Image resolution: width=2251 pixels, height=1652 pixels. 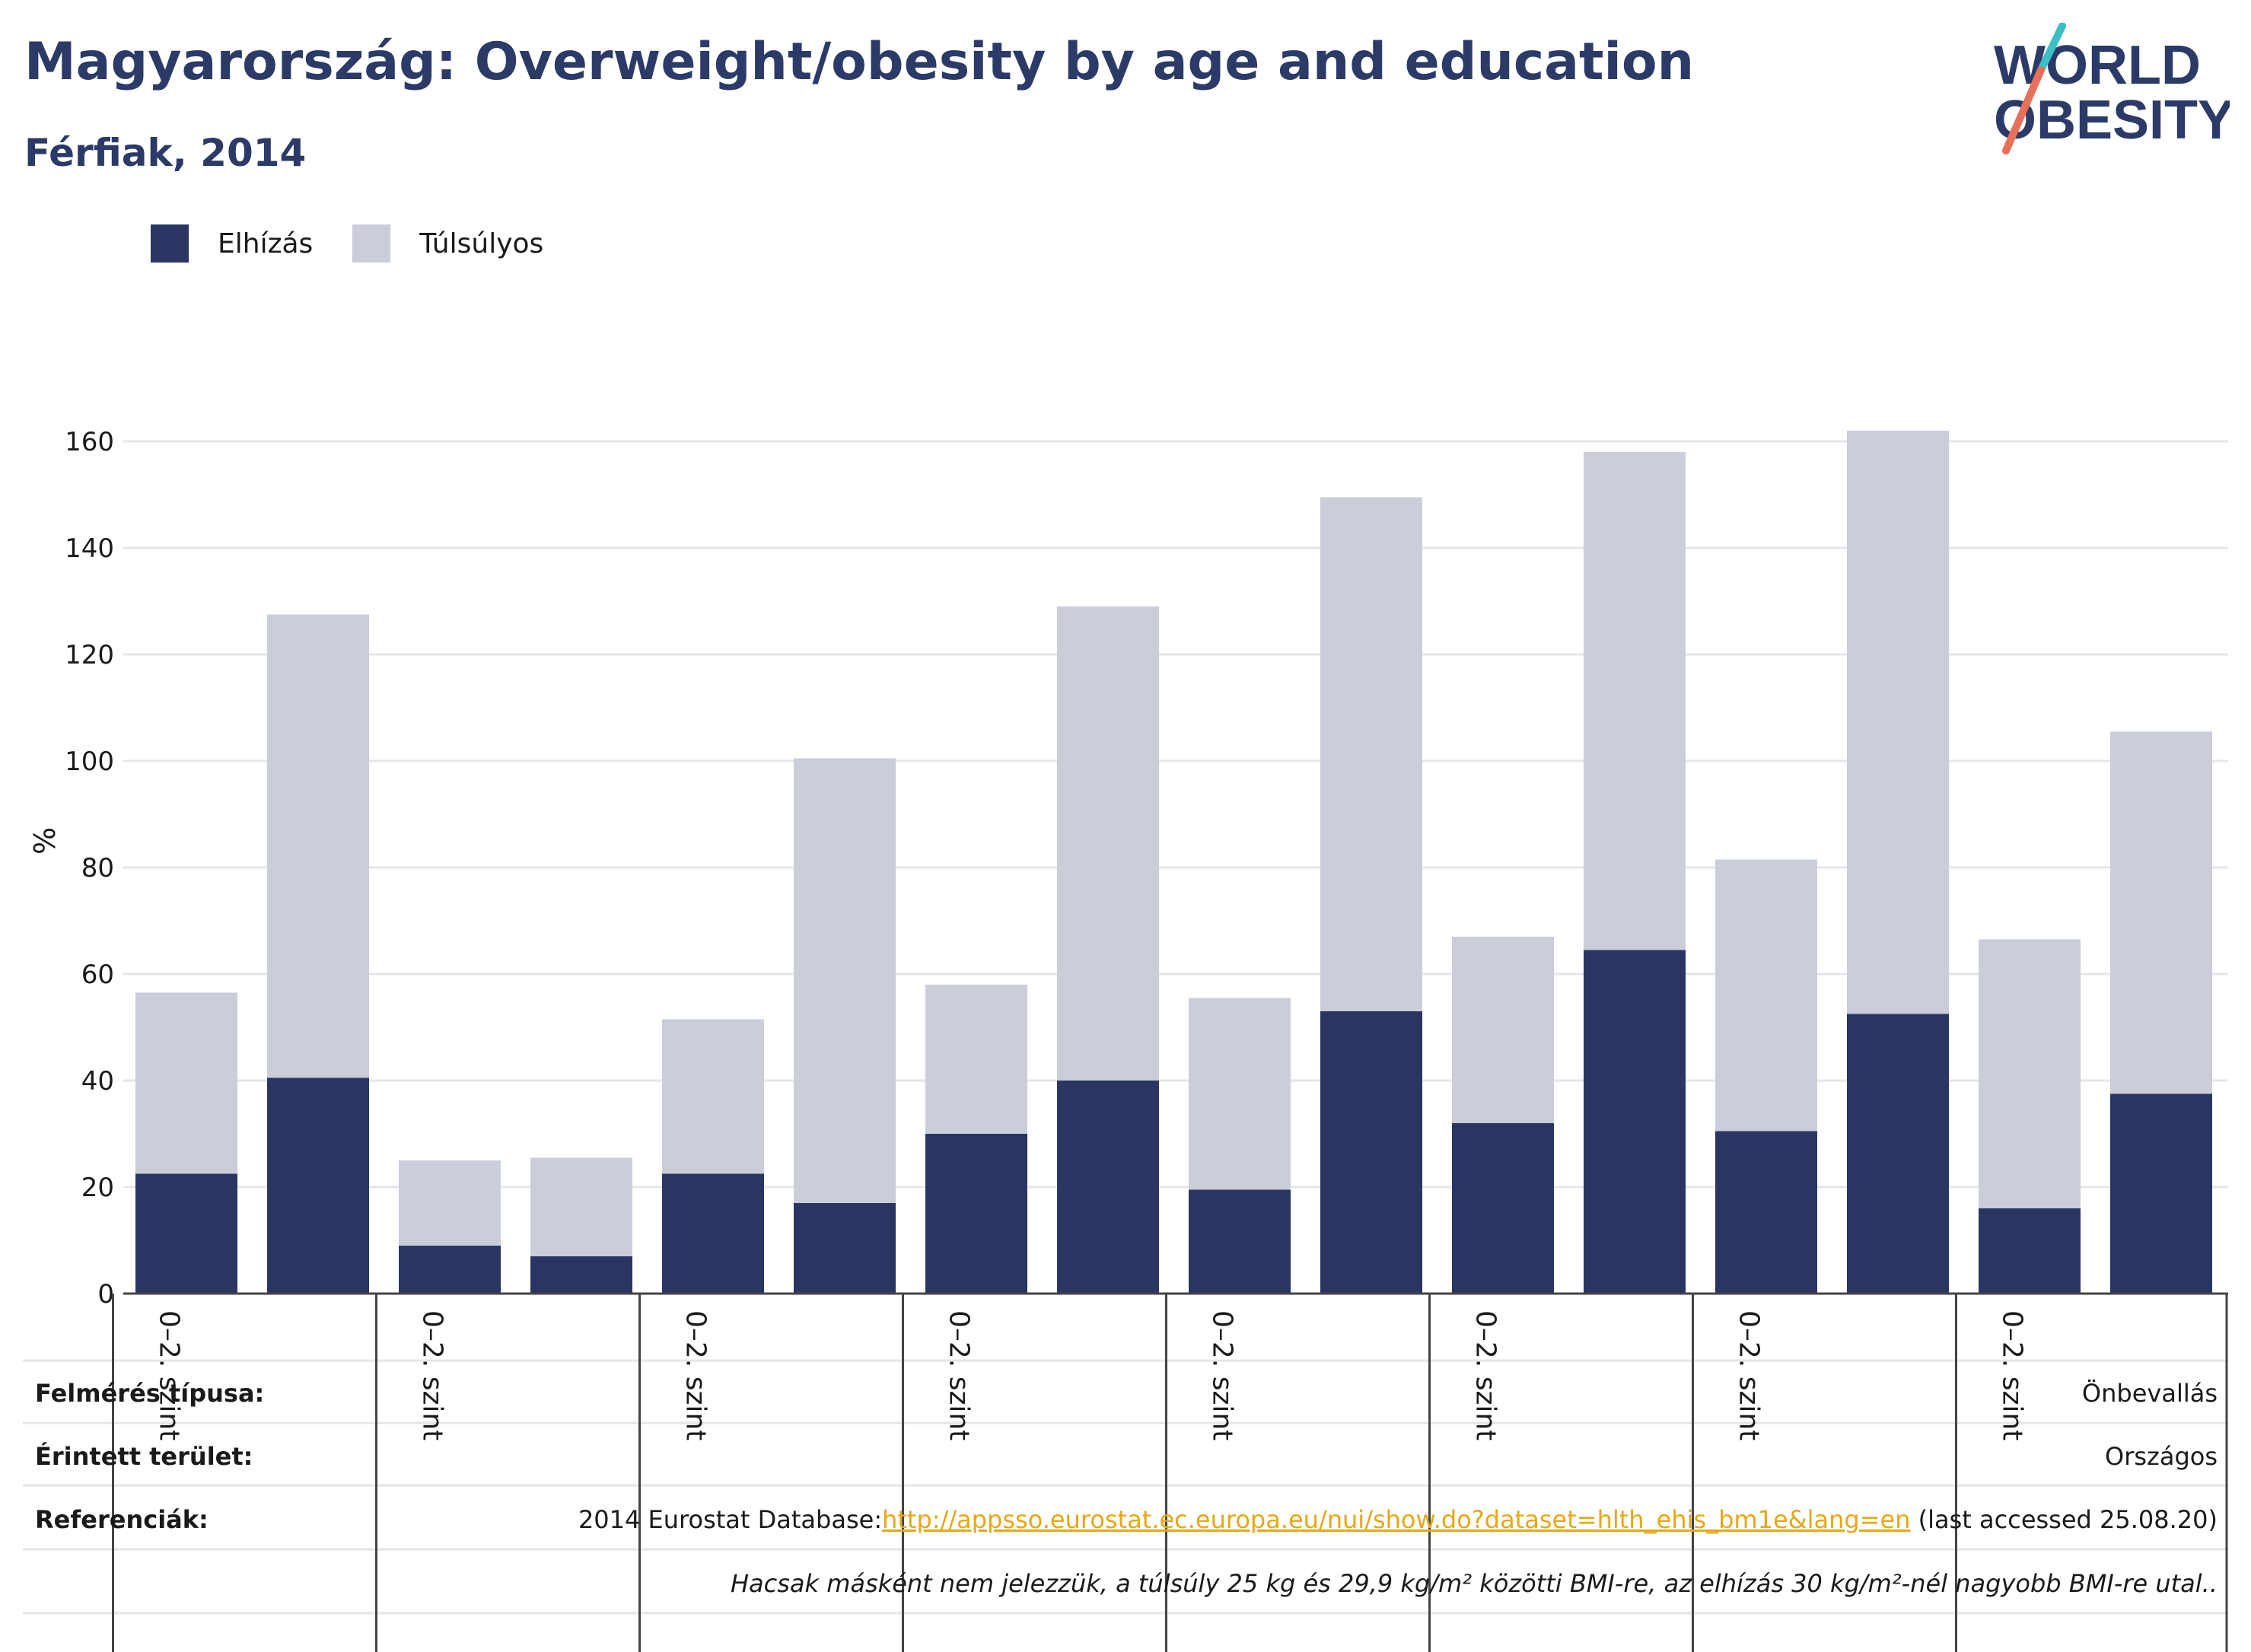 What do you see at coordinates (266, 244) in the screenshot?
I see `legend-label-obesity: Elhízás` at bounding box center [266, 244].